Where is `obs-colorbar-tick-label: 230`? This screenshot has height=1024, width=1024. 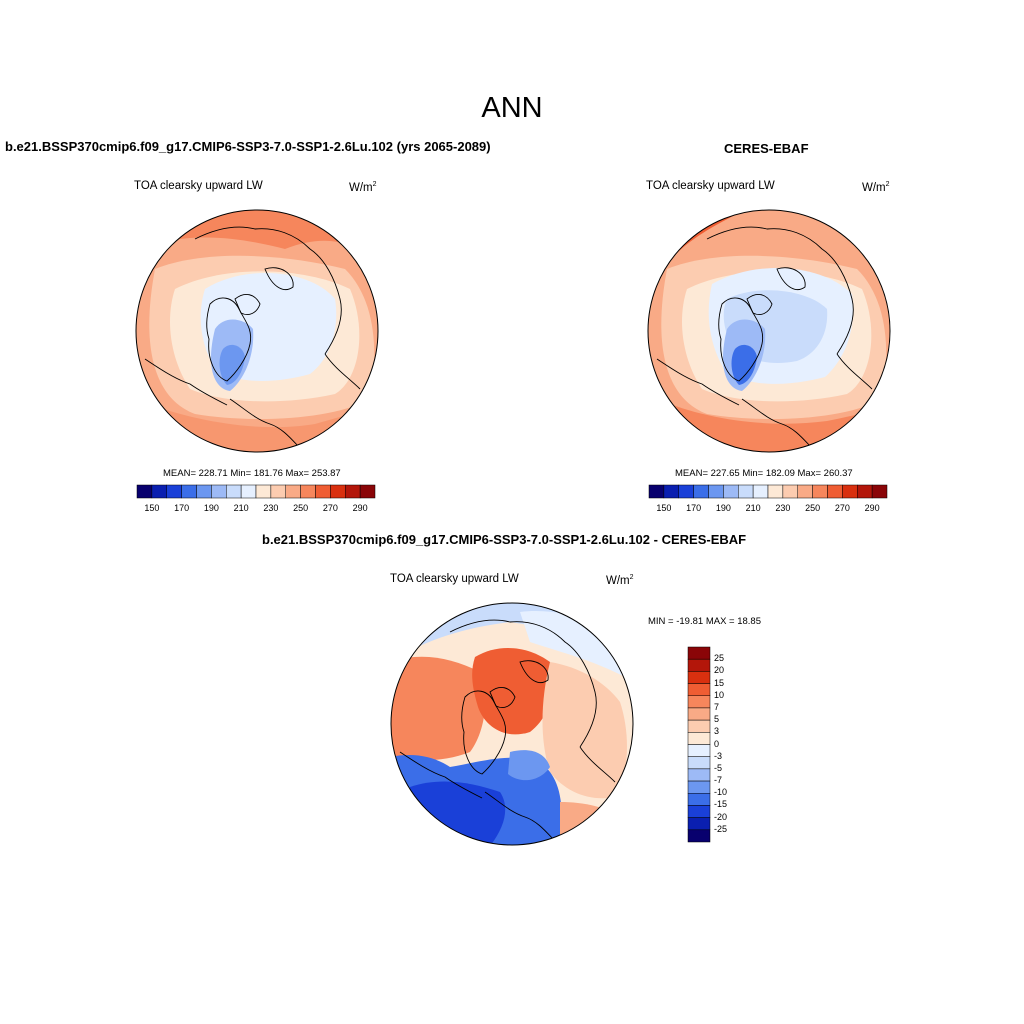
obs-colorbar-tick-label: 230 is located at coordinates (783, 508).